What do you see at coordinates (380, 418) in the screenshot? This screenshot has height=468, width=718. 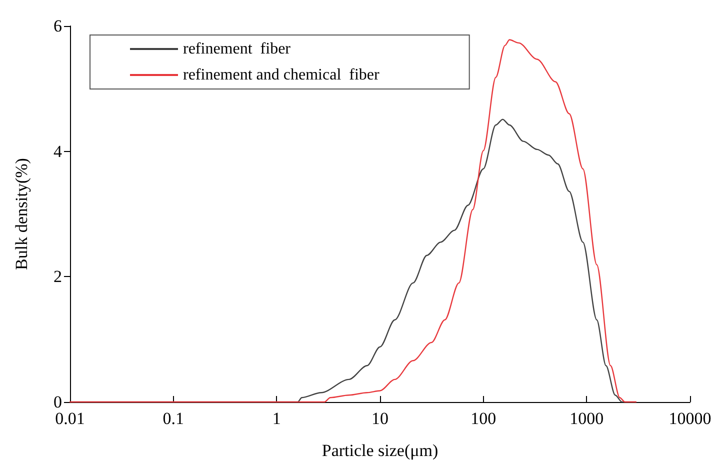 I see `x-tick-label: 10` at bounding box center [380, 418].